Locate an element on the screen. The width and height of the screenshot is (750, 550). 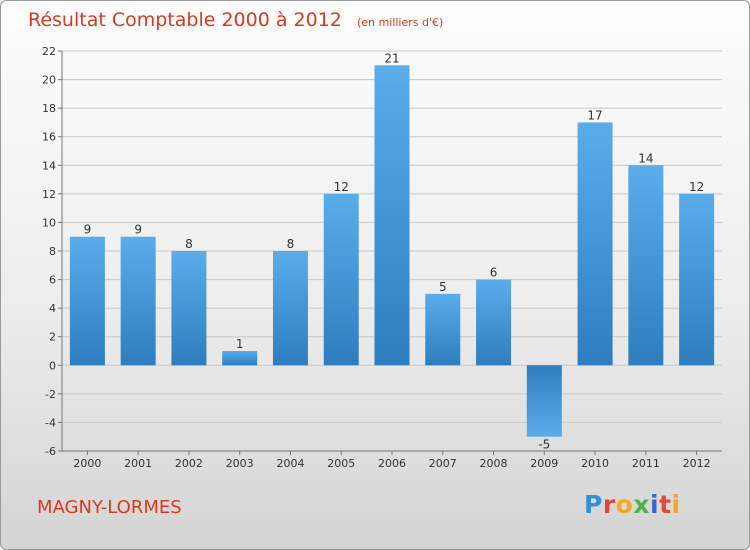
x-tick-label: 2005 is located at coordinates (341, 463).